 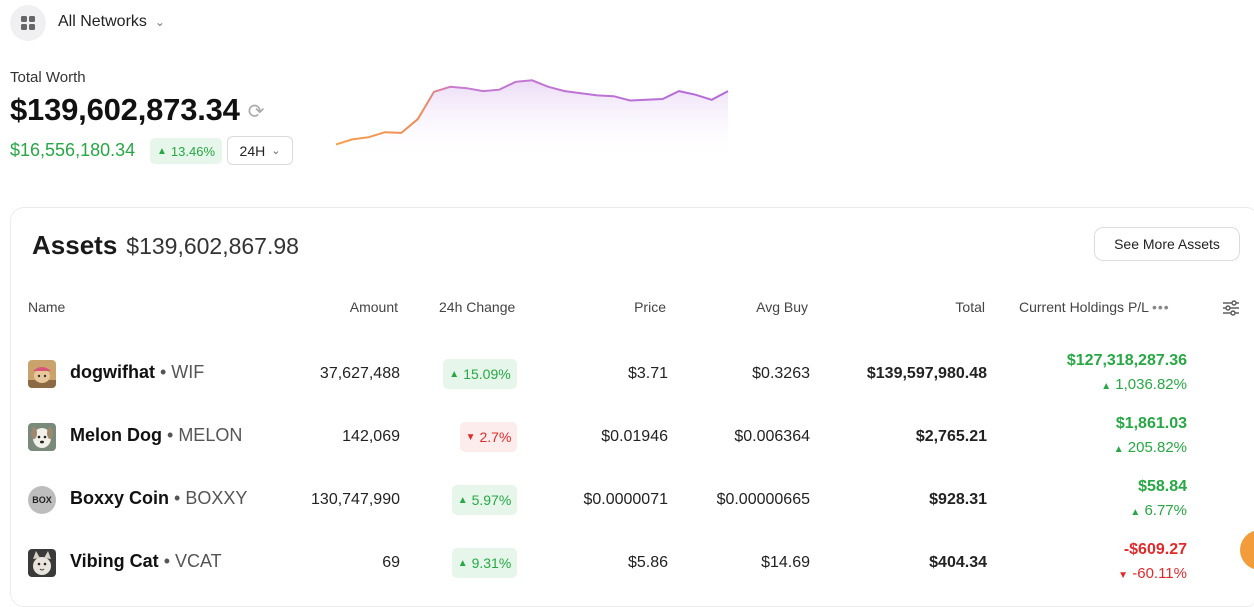 I want to click on assets-title: Assets, so click(x=75, y=245).